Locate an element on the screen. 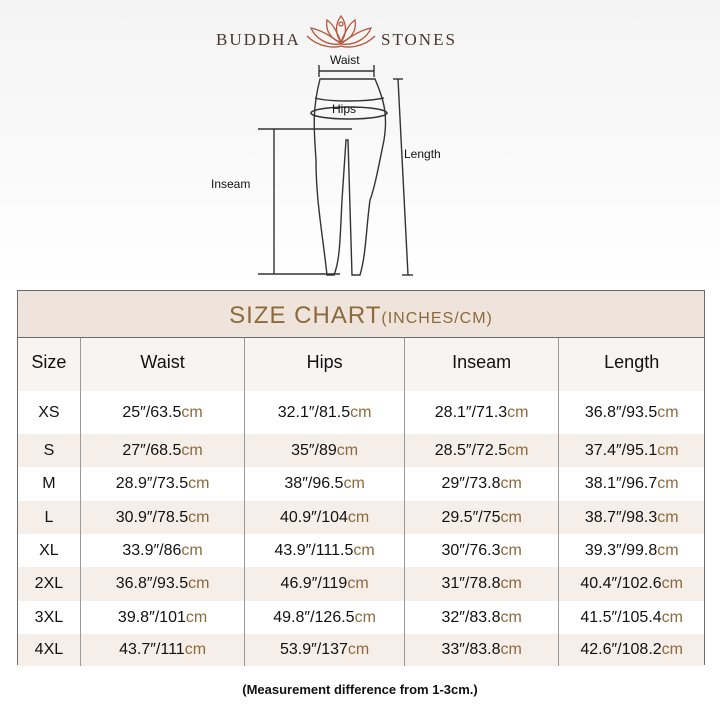 This screenshot has width=720, height=720. inseam-label: Inseam is located at coordinates (231, 184).